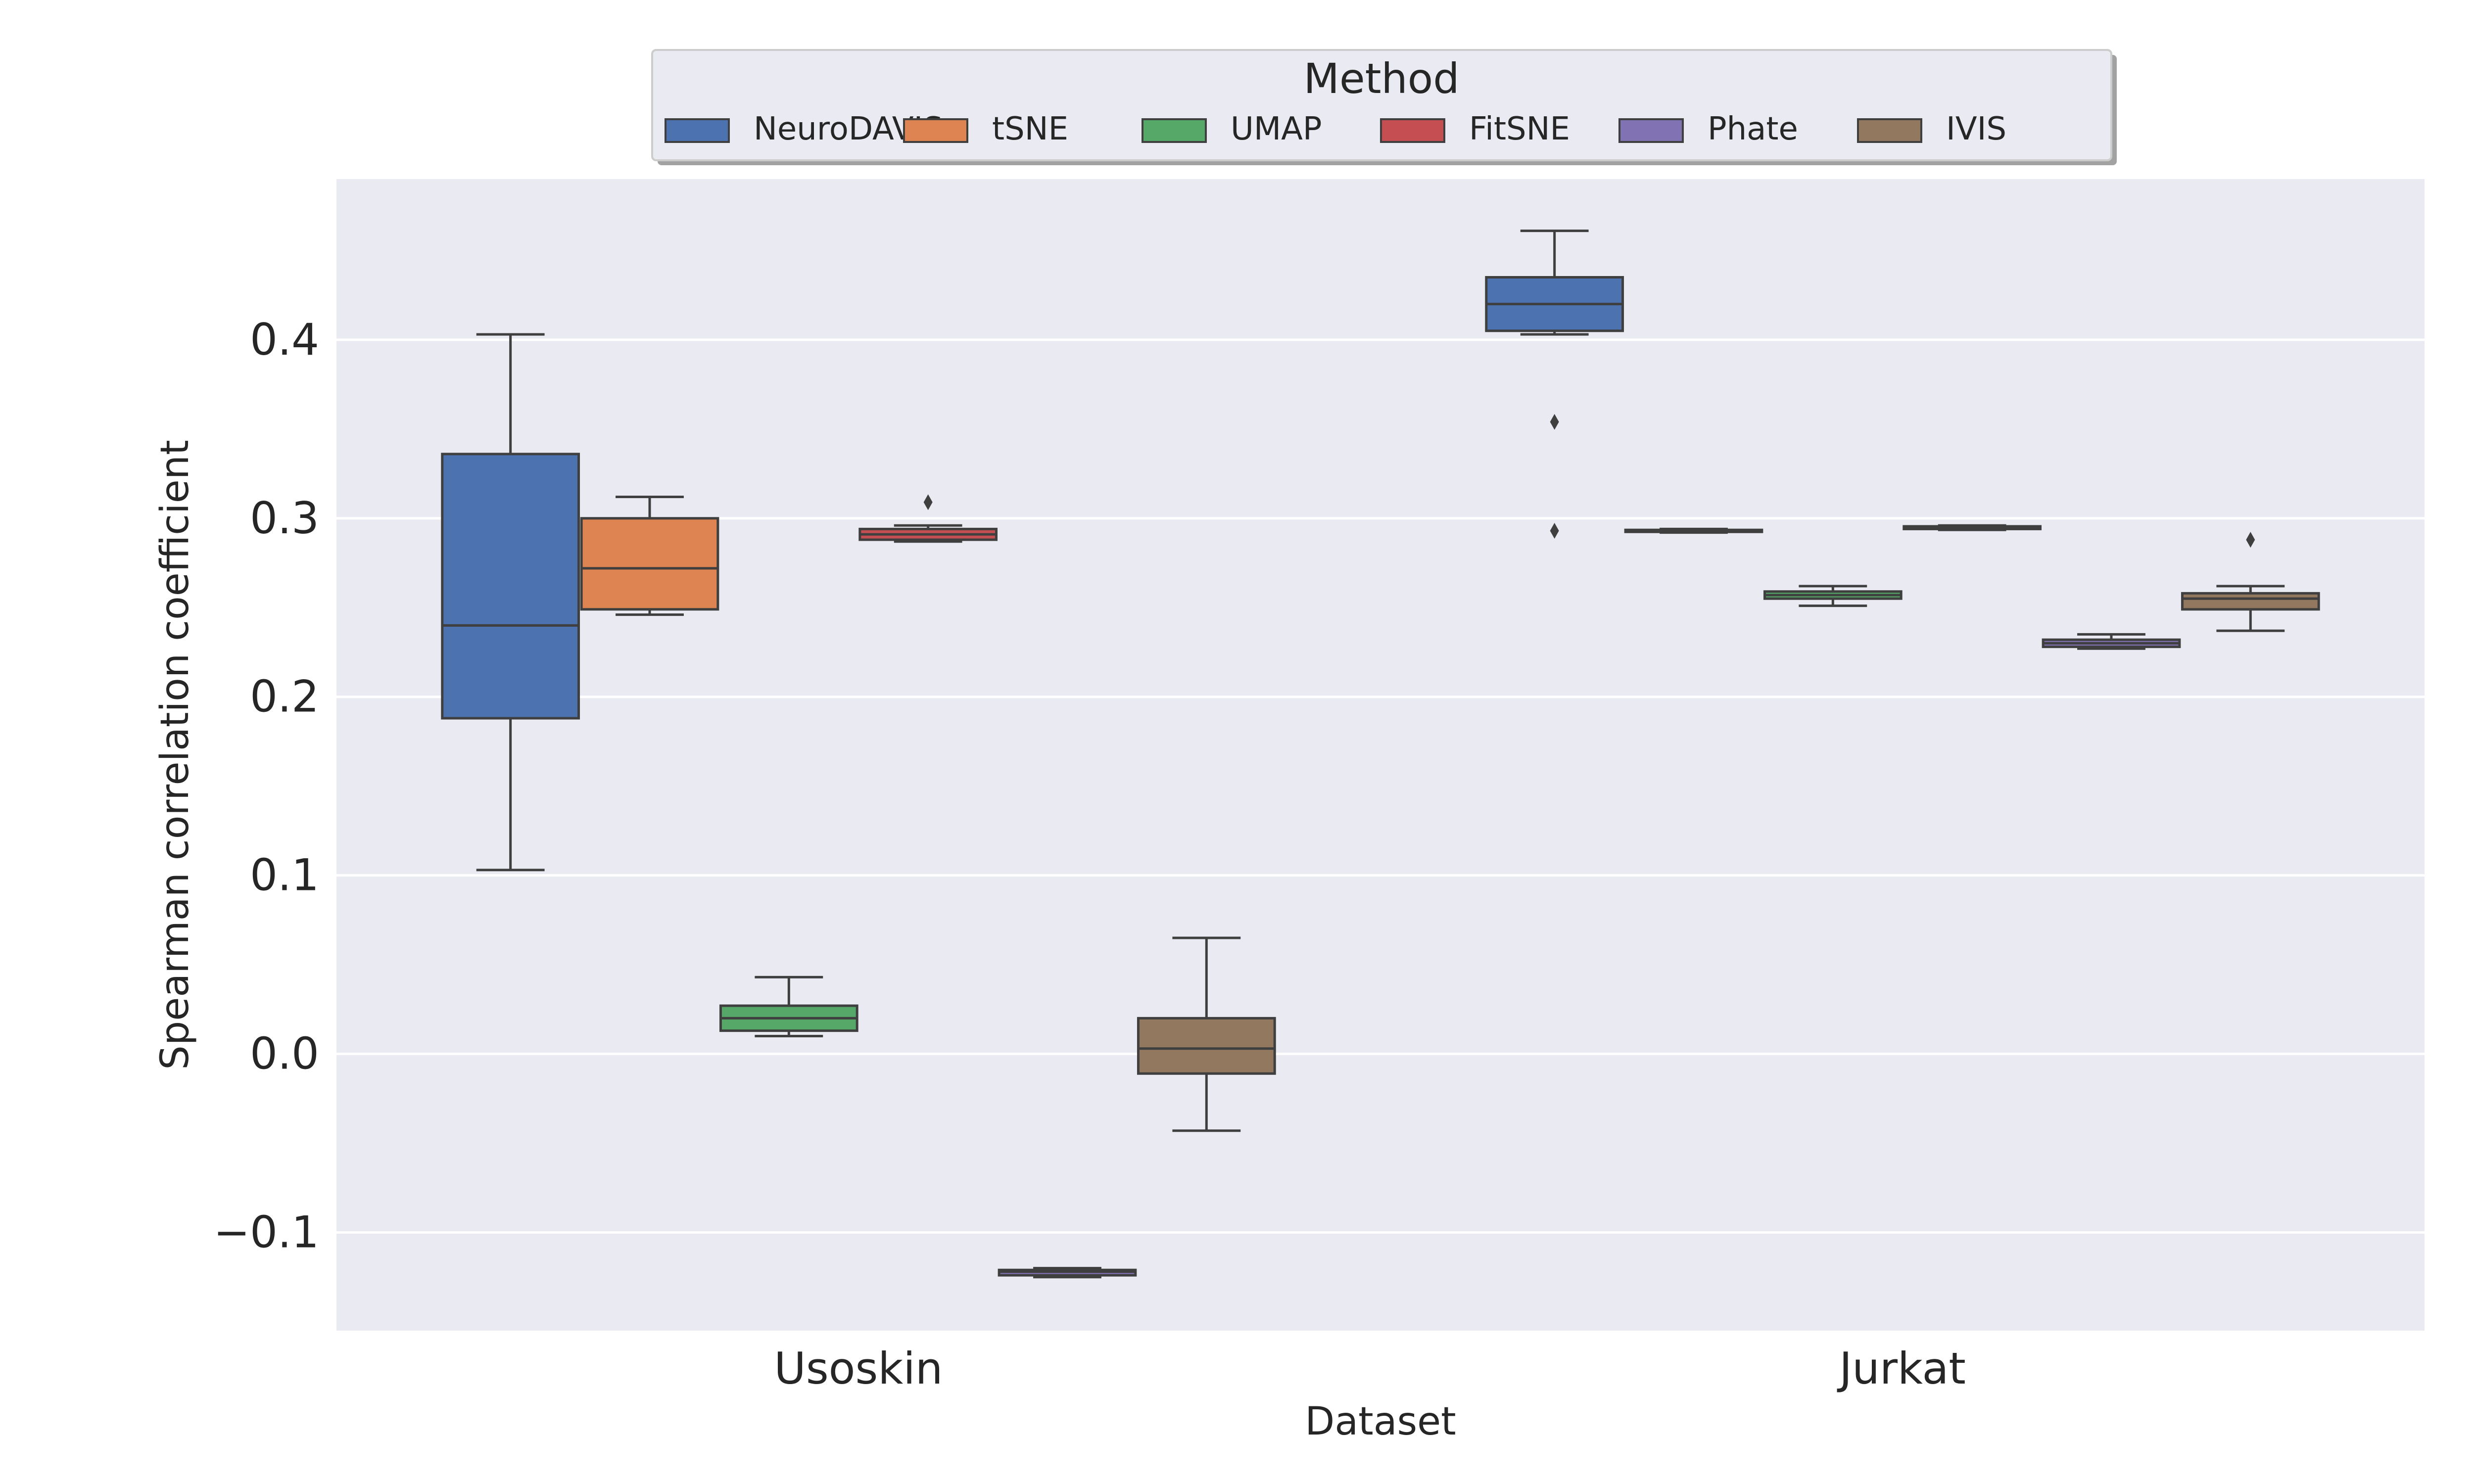 This screenshot has height=1484, width=2474. What do you see at coordinates (1068, 1273) in the screenshot?
I see `box-phate-usoskin` at bounding box center [1068, 1273].